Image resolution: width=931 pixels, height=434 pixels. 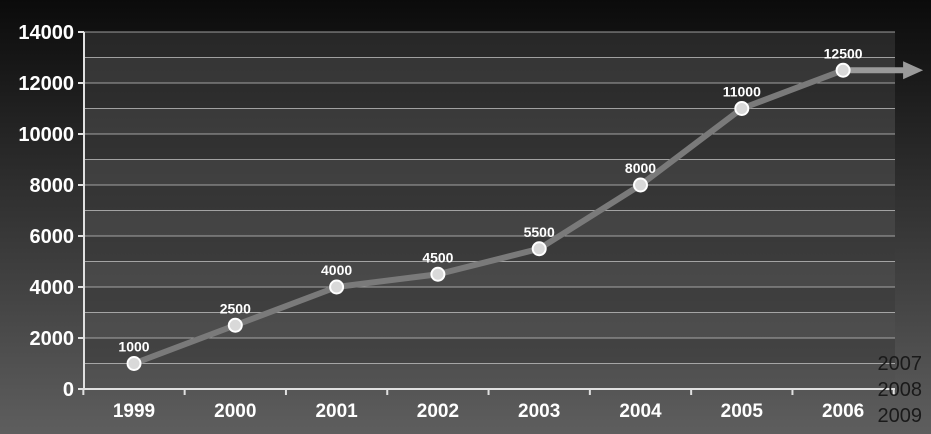 What do you see at coordinates (437, 257) in the screenshot?
I see `data-label: 4500` at bounding box center [437, 257].